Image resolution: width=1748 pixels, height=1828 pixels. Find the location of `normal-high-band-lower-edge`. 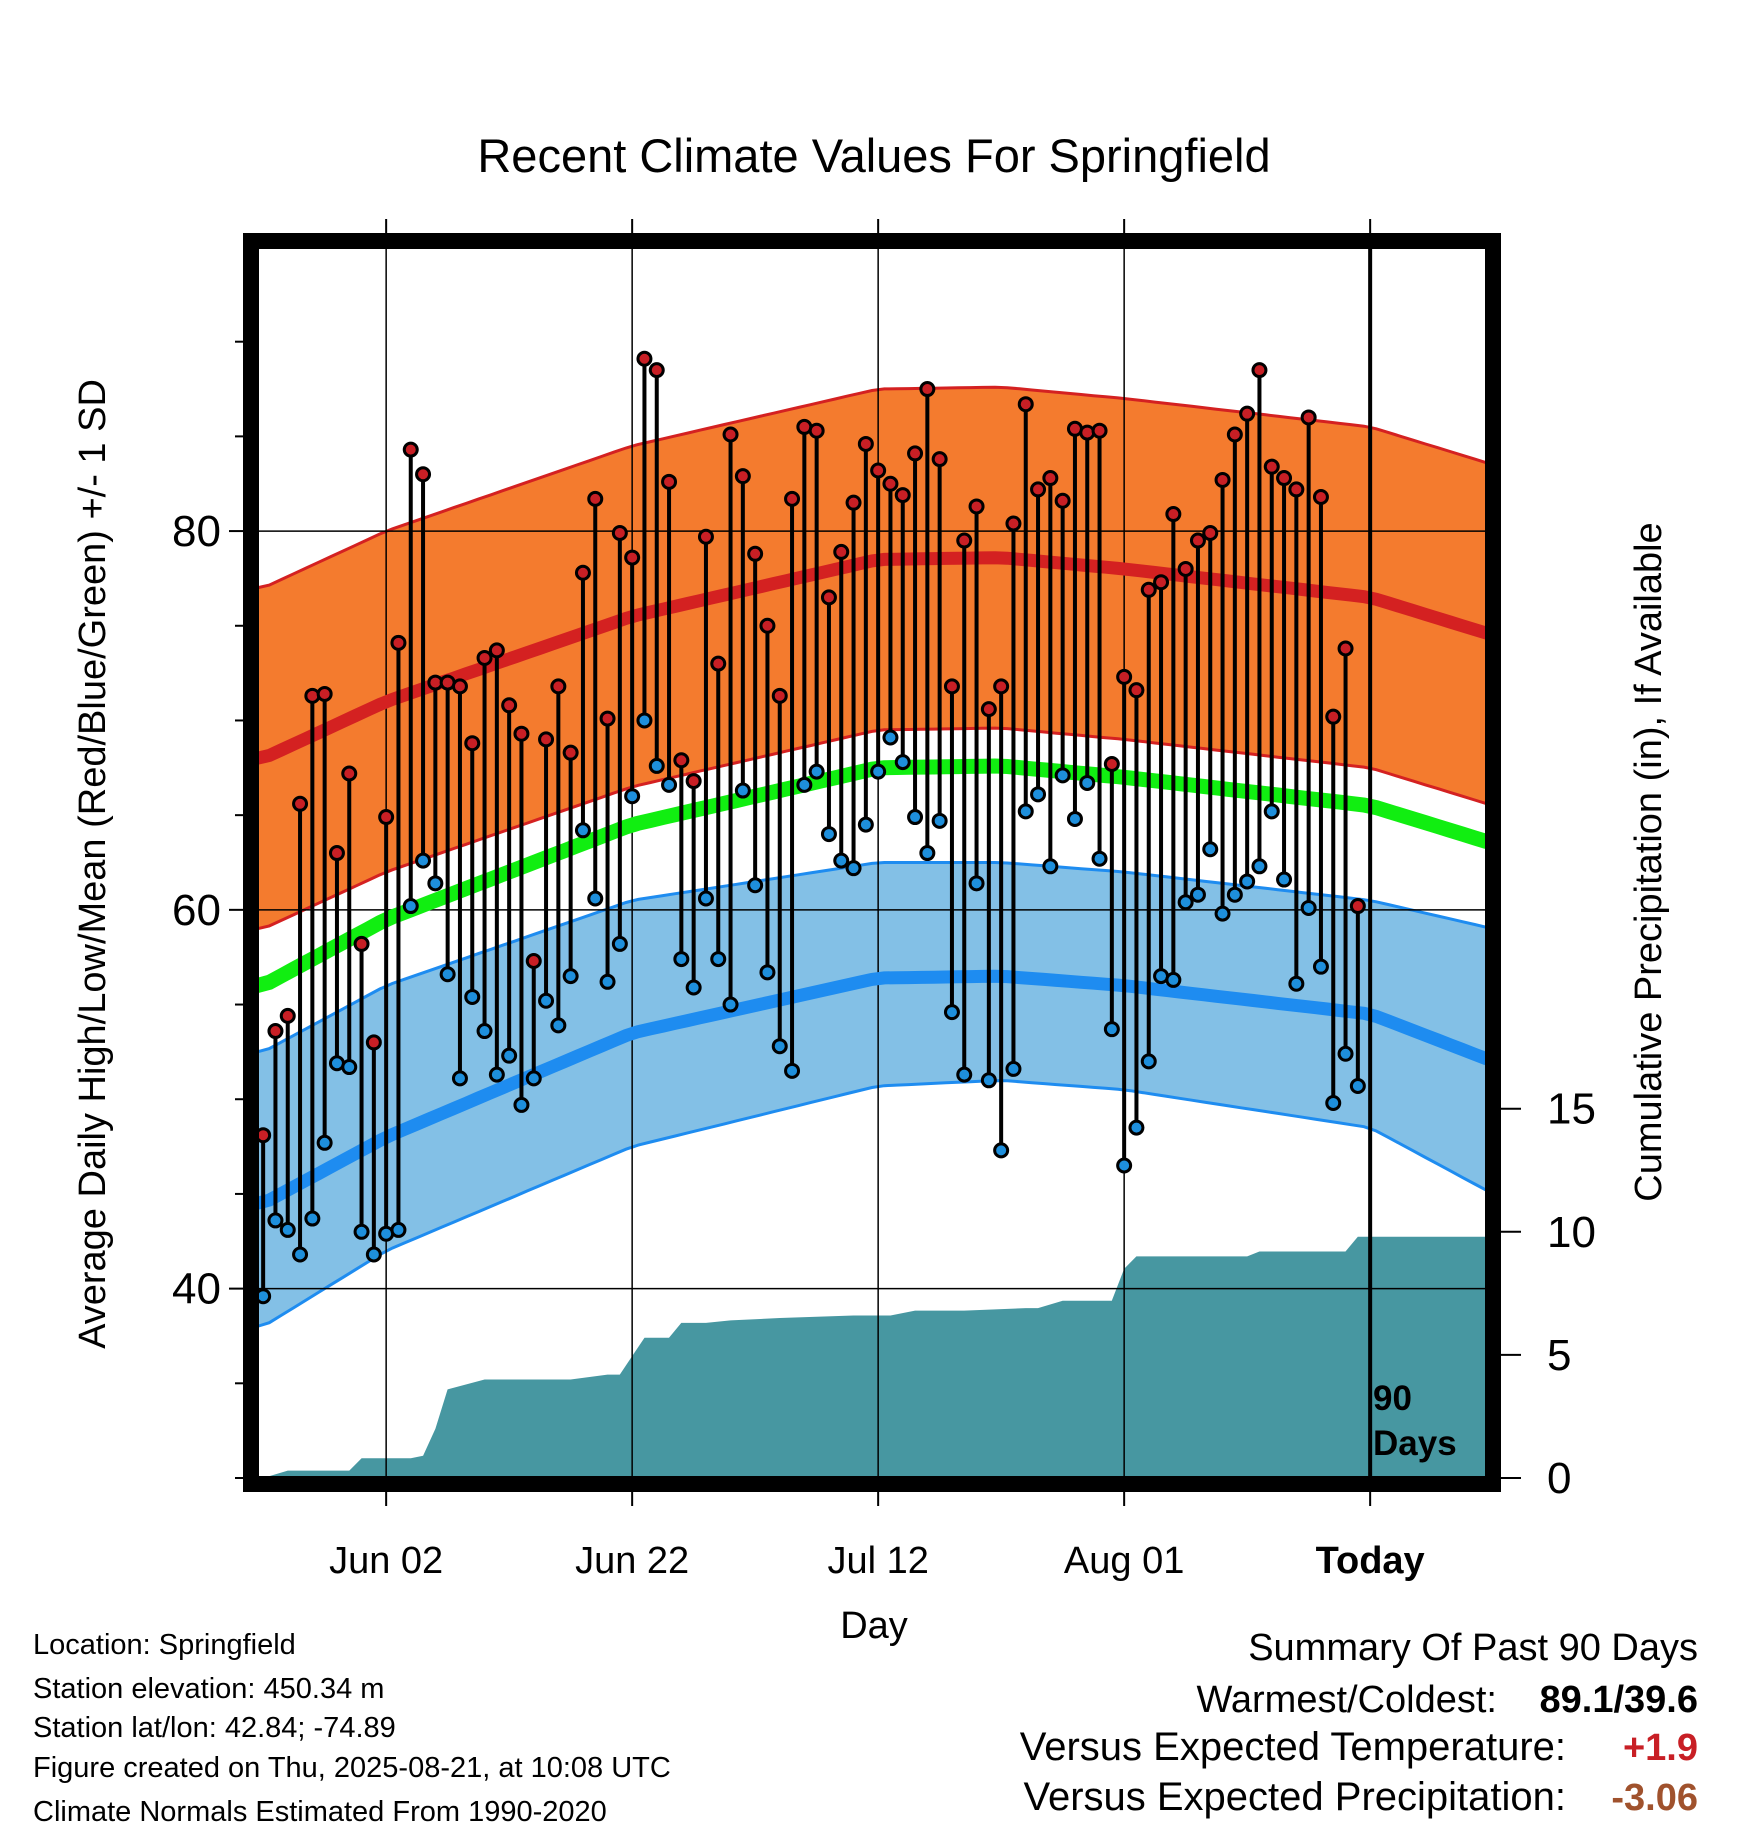

normal-high-band-lower-edge is located at coordinates (872, 828).